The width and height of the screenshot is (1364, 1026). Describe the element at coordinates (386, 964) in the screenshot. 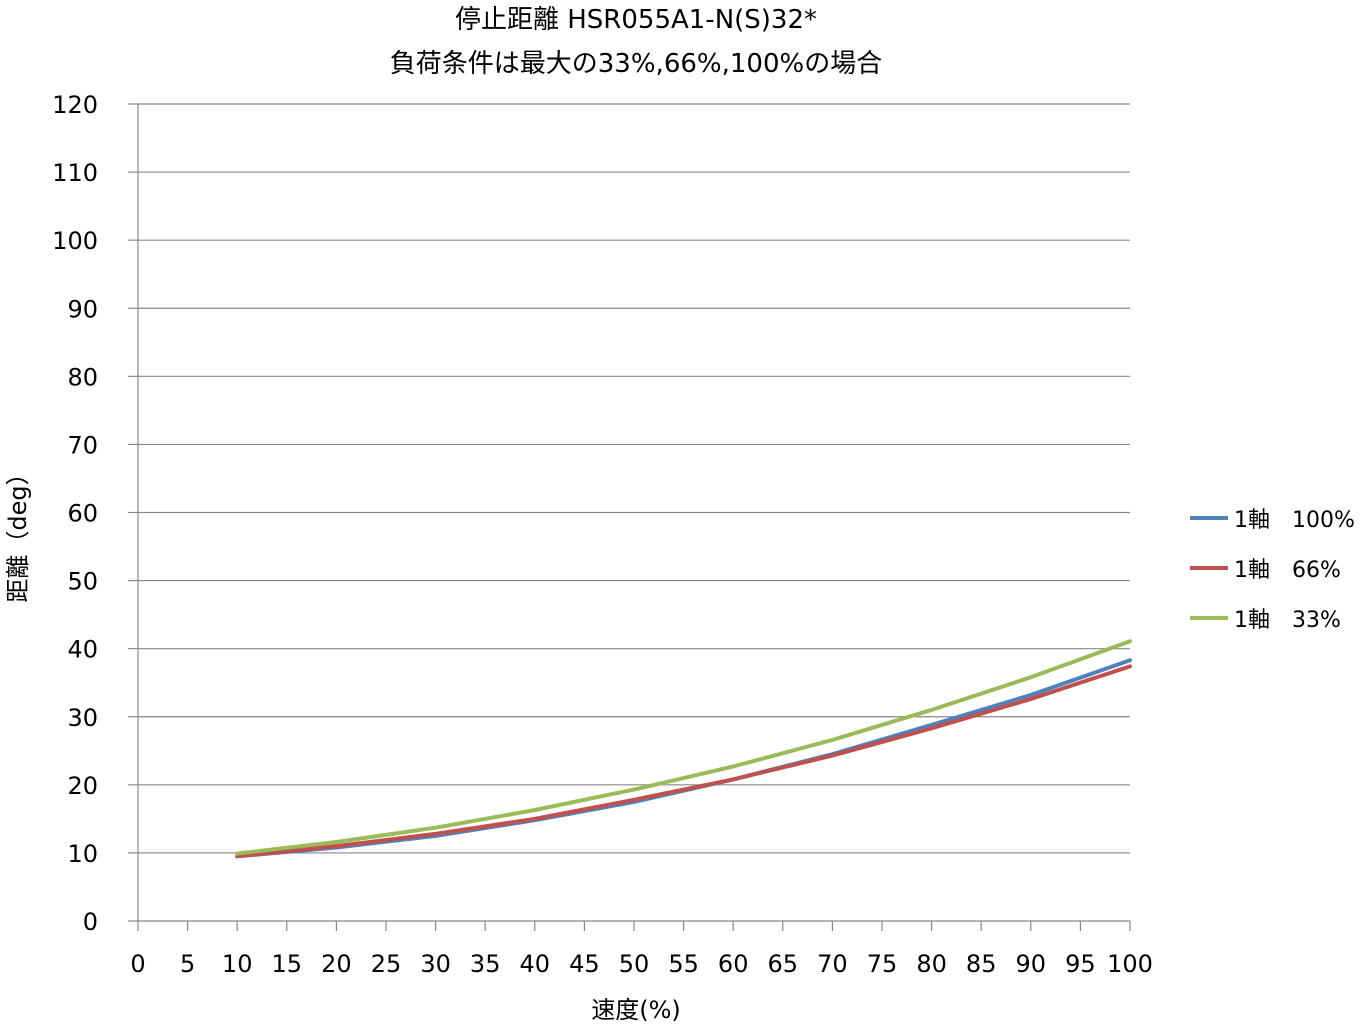

I see `x-tick-label: 25` at that location.